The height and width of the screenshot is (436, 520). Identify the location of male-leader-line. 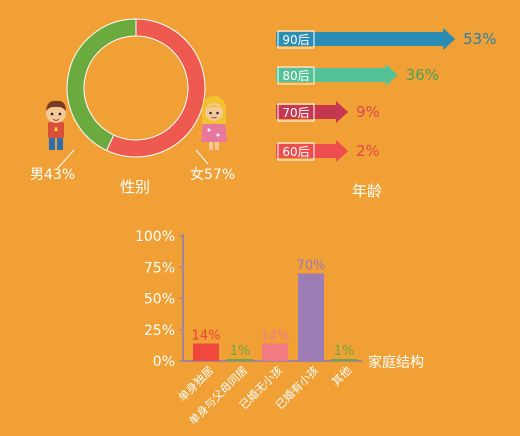
(66, 159).